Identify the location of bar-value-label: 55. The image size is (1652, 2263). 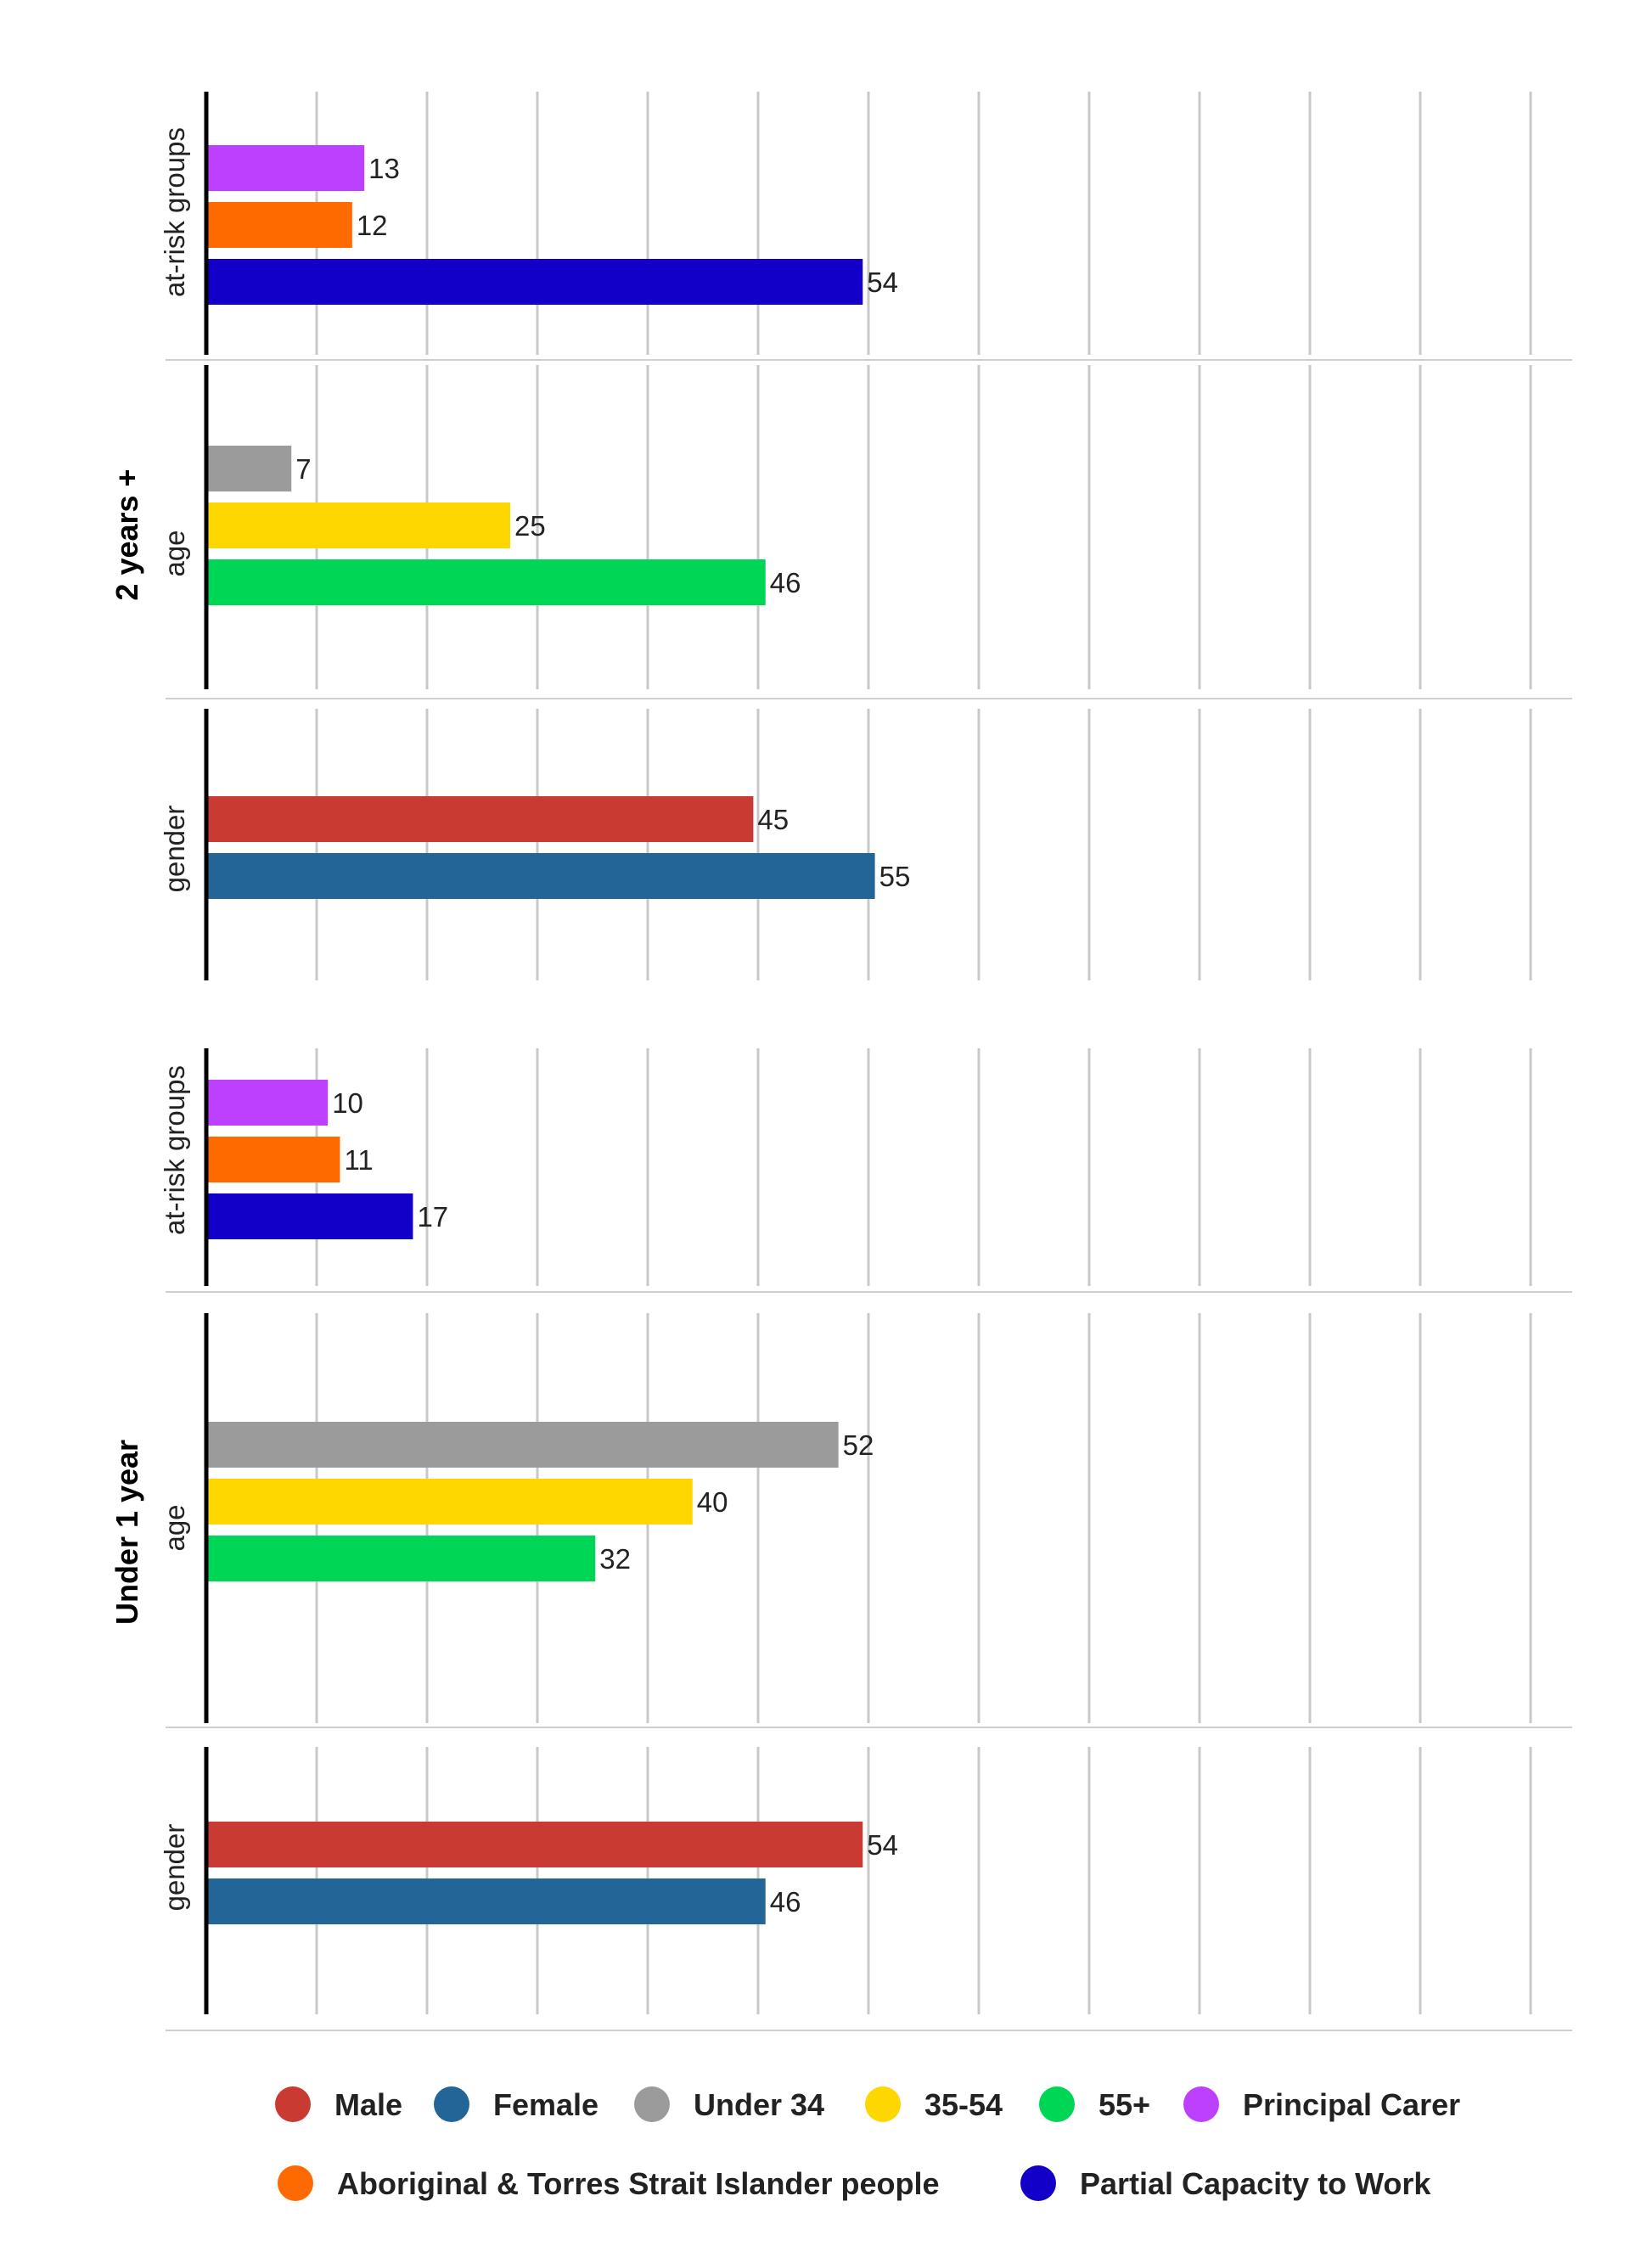
(895, 876).